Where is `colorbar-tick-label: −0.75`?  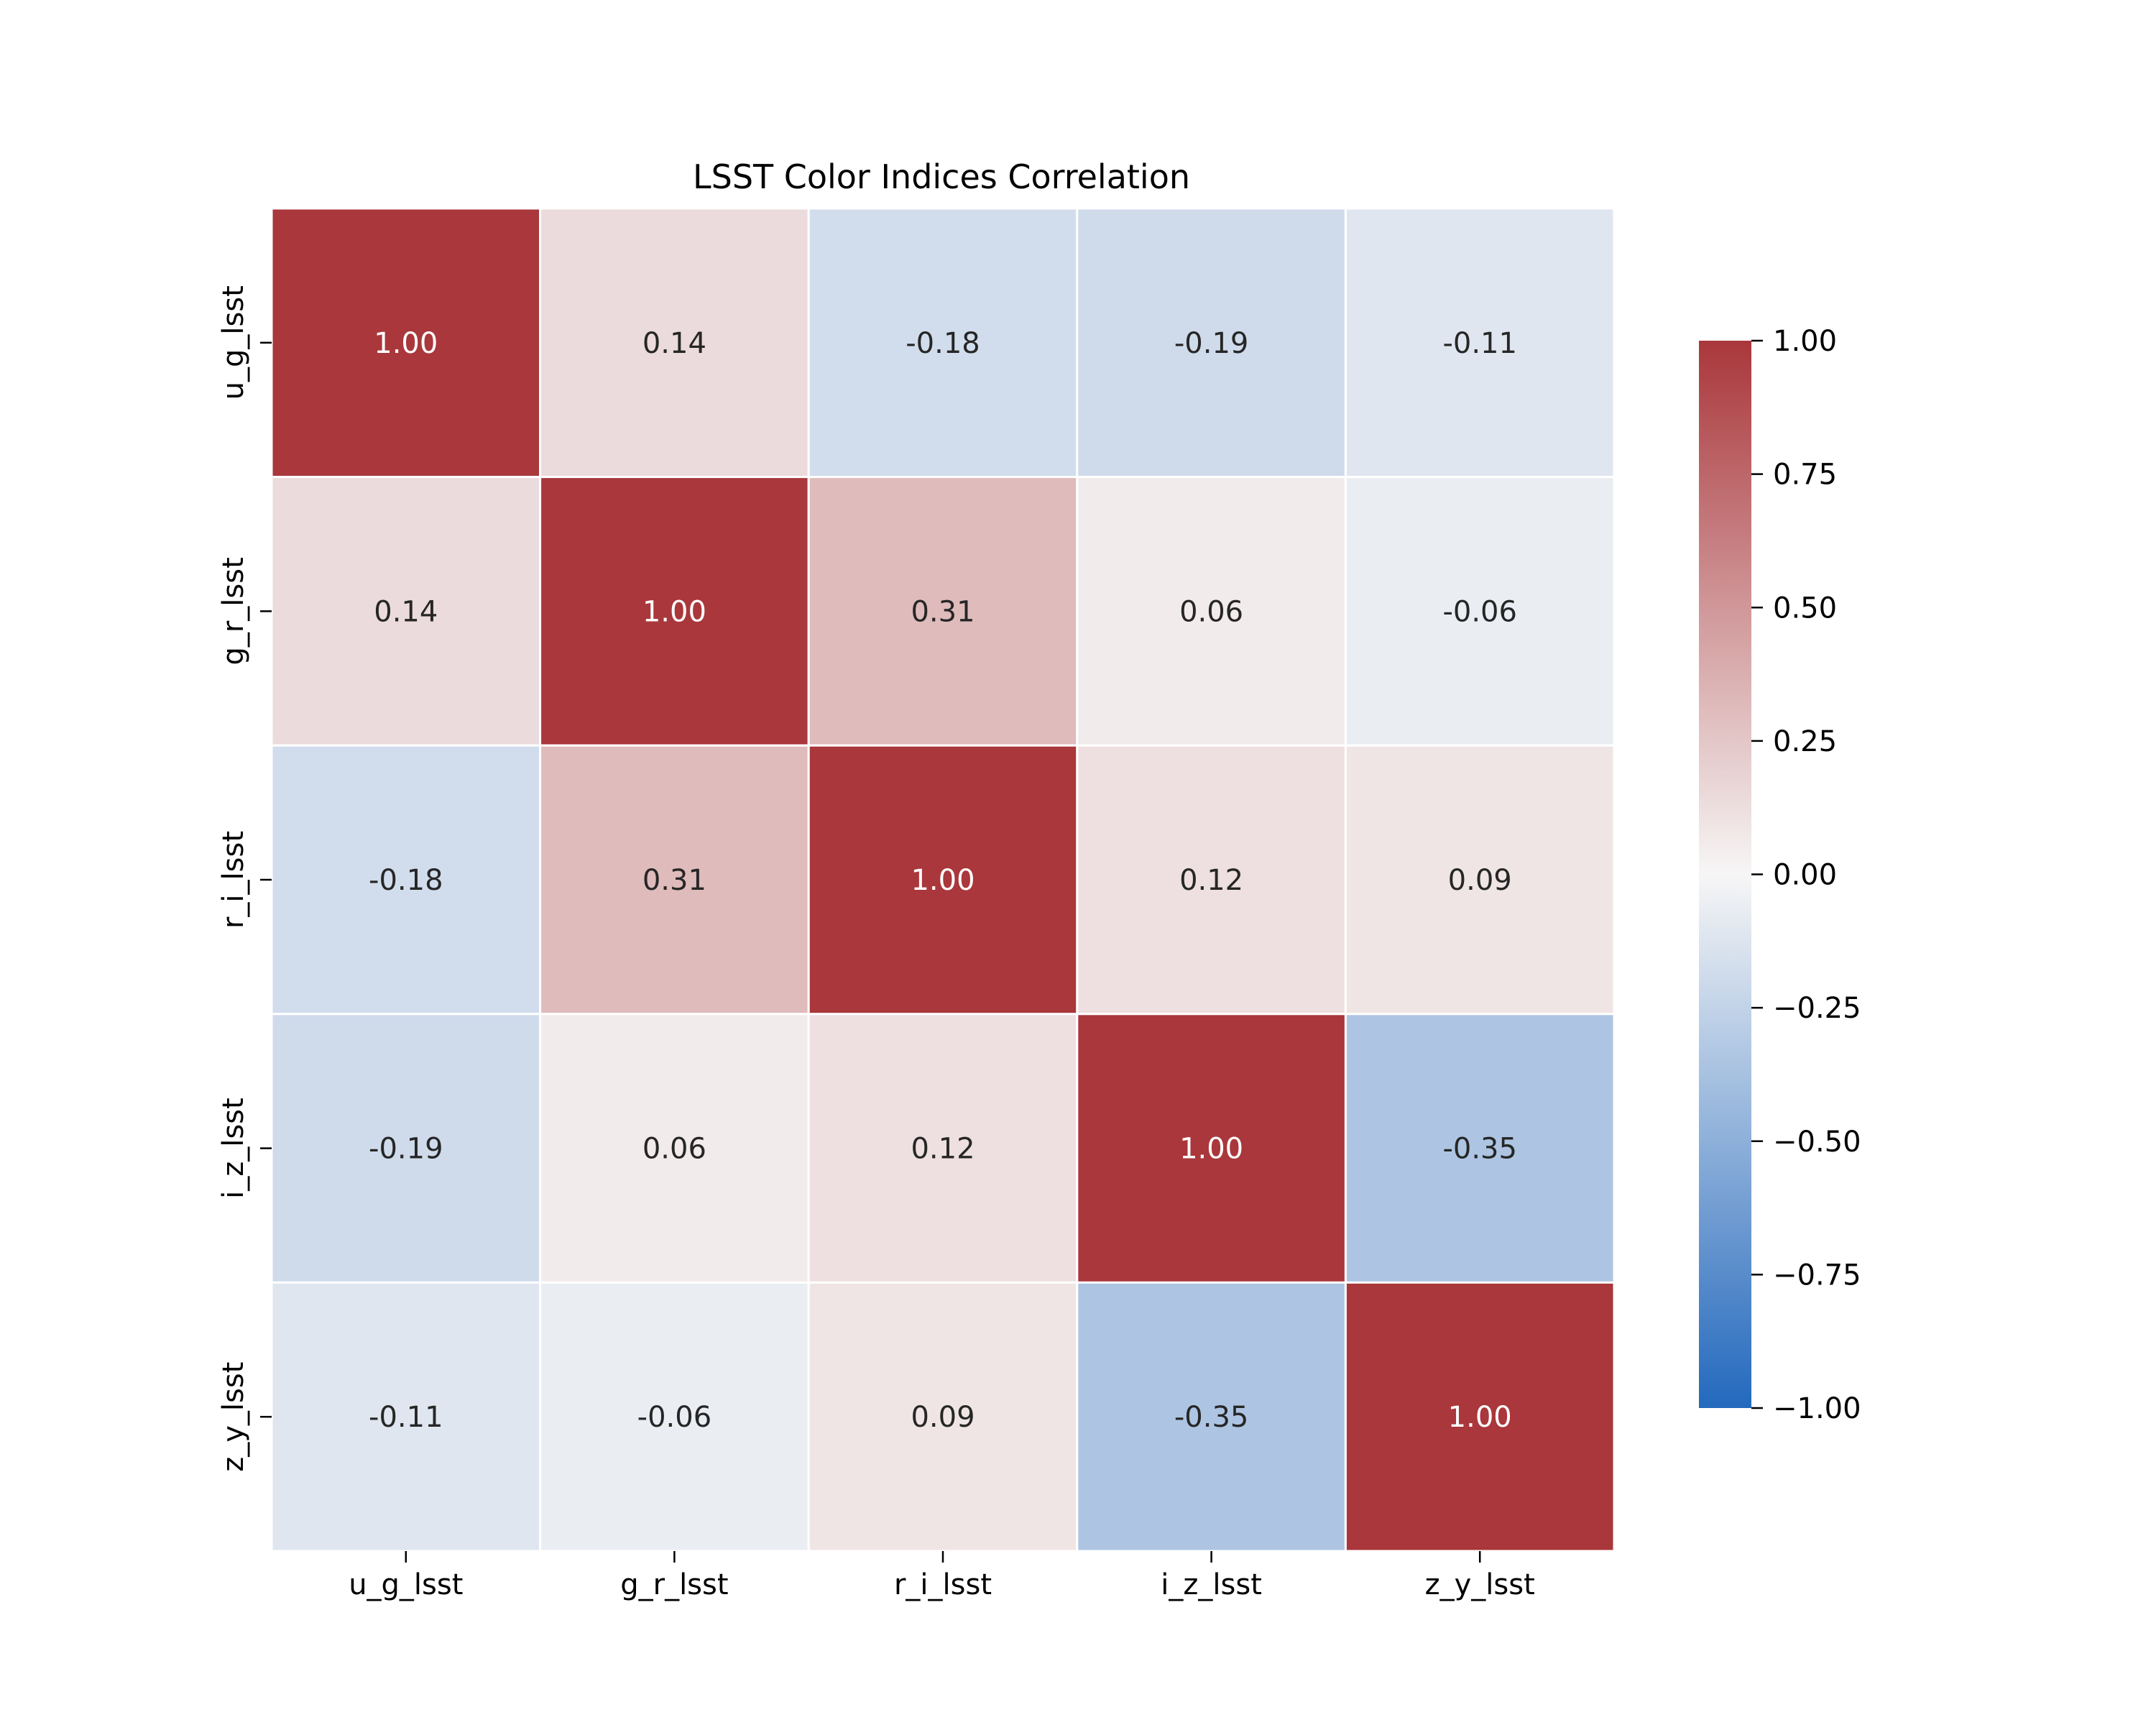 colorbar-tick-label: −0.75 is located at coordinates (1817, 1275).